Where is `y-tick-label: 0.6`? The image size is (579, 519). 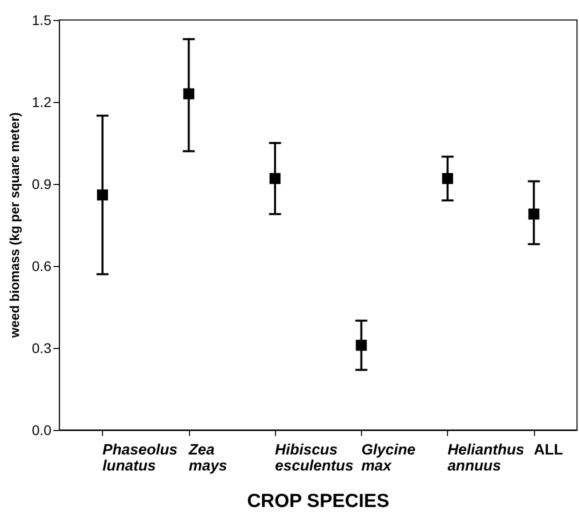
y-tick-label: 0.6 is located at coordinates (42, 266).